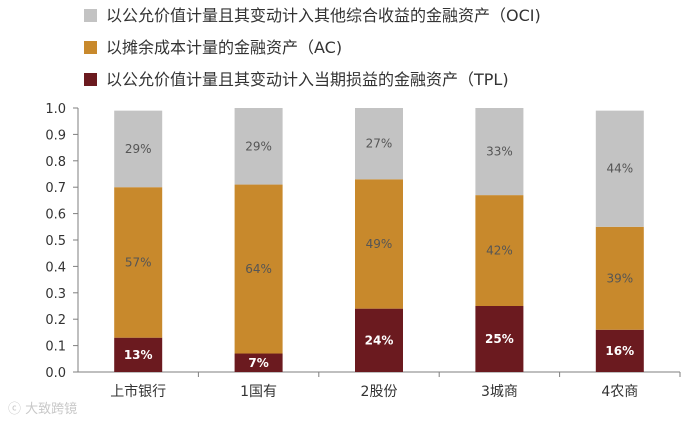 The height and width of the screenshot is (424, 698). I want to click on data-label-1-series-0: 7%, so click(258, 363).